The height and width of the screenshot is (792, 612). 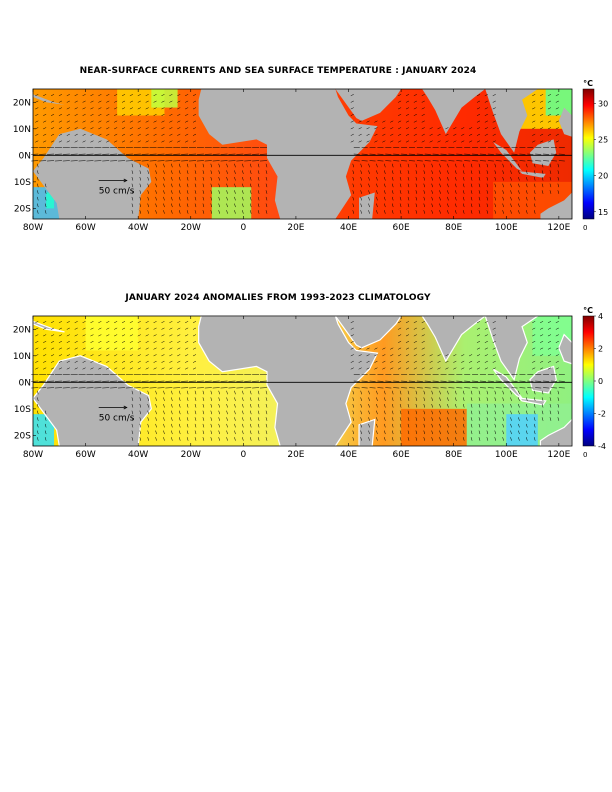 What do you see at coordinates (85, 228) in the screenshot?
I see `x-tick-label: 60W` at bounding box center [85, 228].